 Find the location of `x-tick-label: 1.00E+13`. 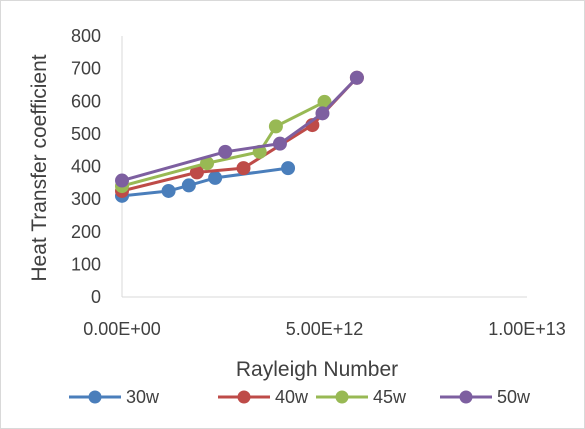

x-tick-label: 1.00E+13 is located at coordinates (527, 329).